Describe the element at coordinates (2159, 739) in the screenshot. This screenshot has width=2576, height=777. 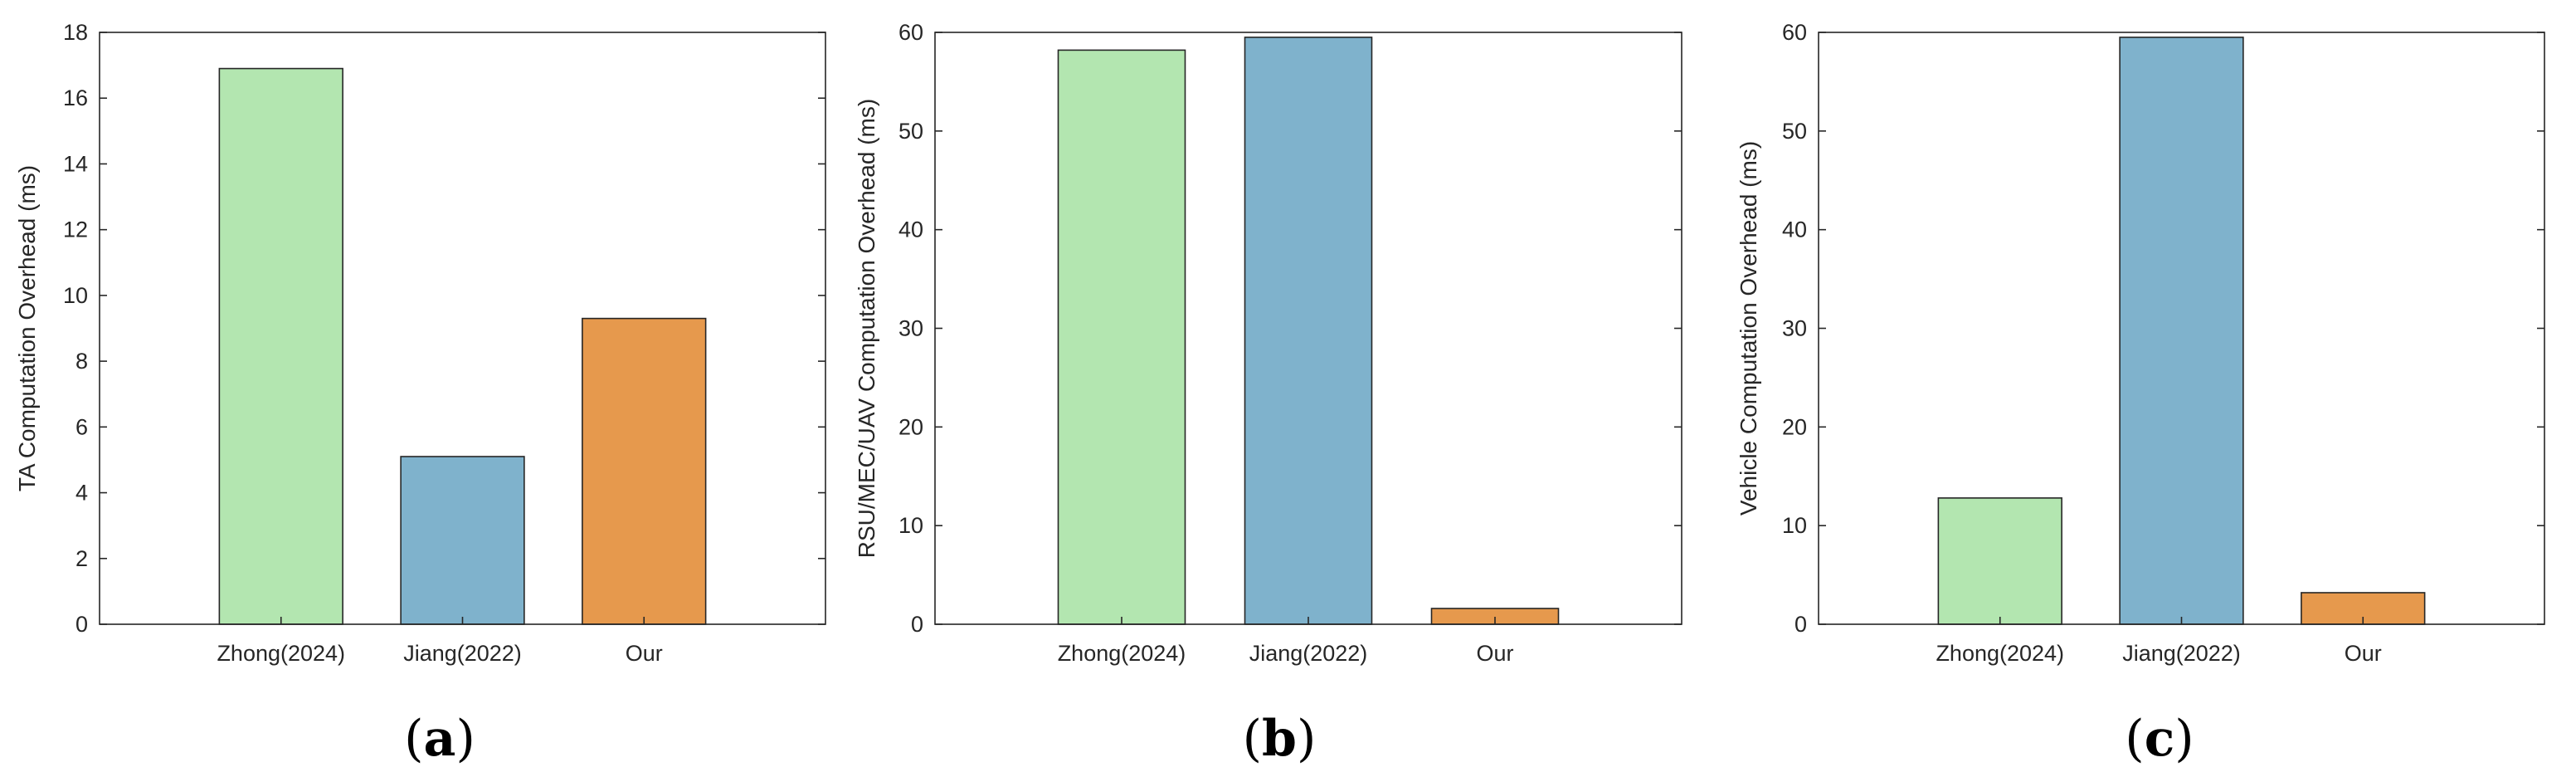
I see `panel-label: (c)` at that location.